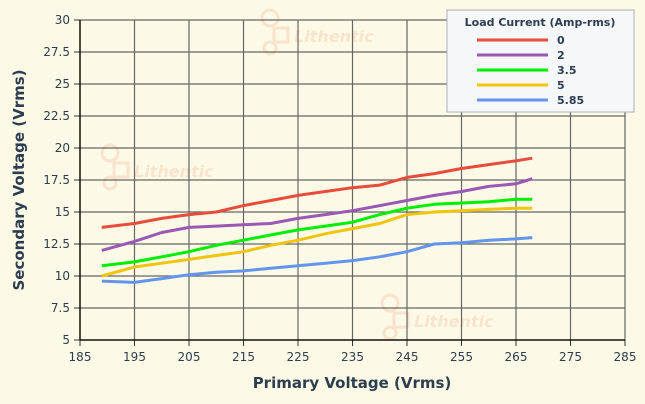  What do you see at coordinates (570, 357) in the screenshot?
I see `x-tick-label: 275` at bounding box center [570, 357].